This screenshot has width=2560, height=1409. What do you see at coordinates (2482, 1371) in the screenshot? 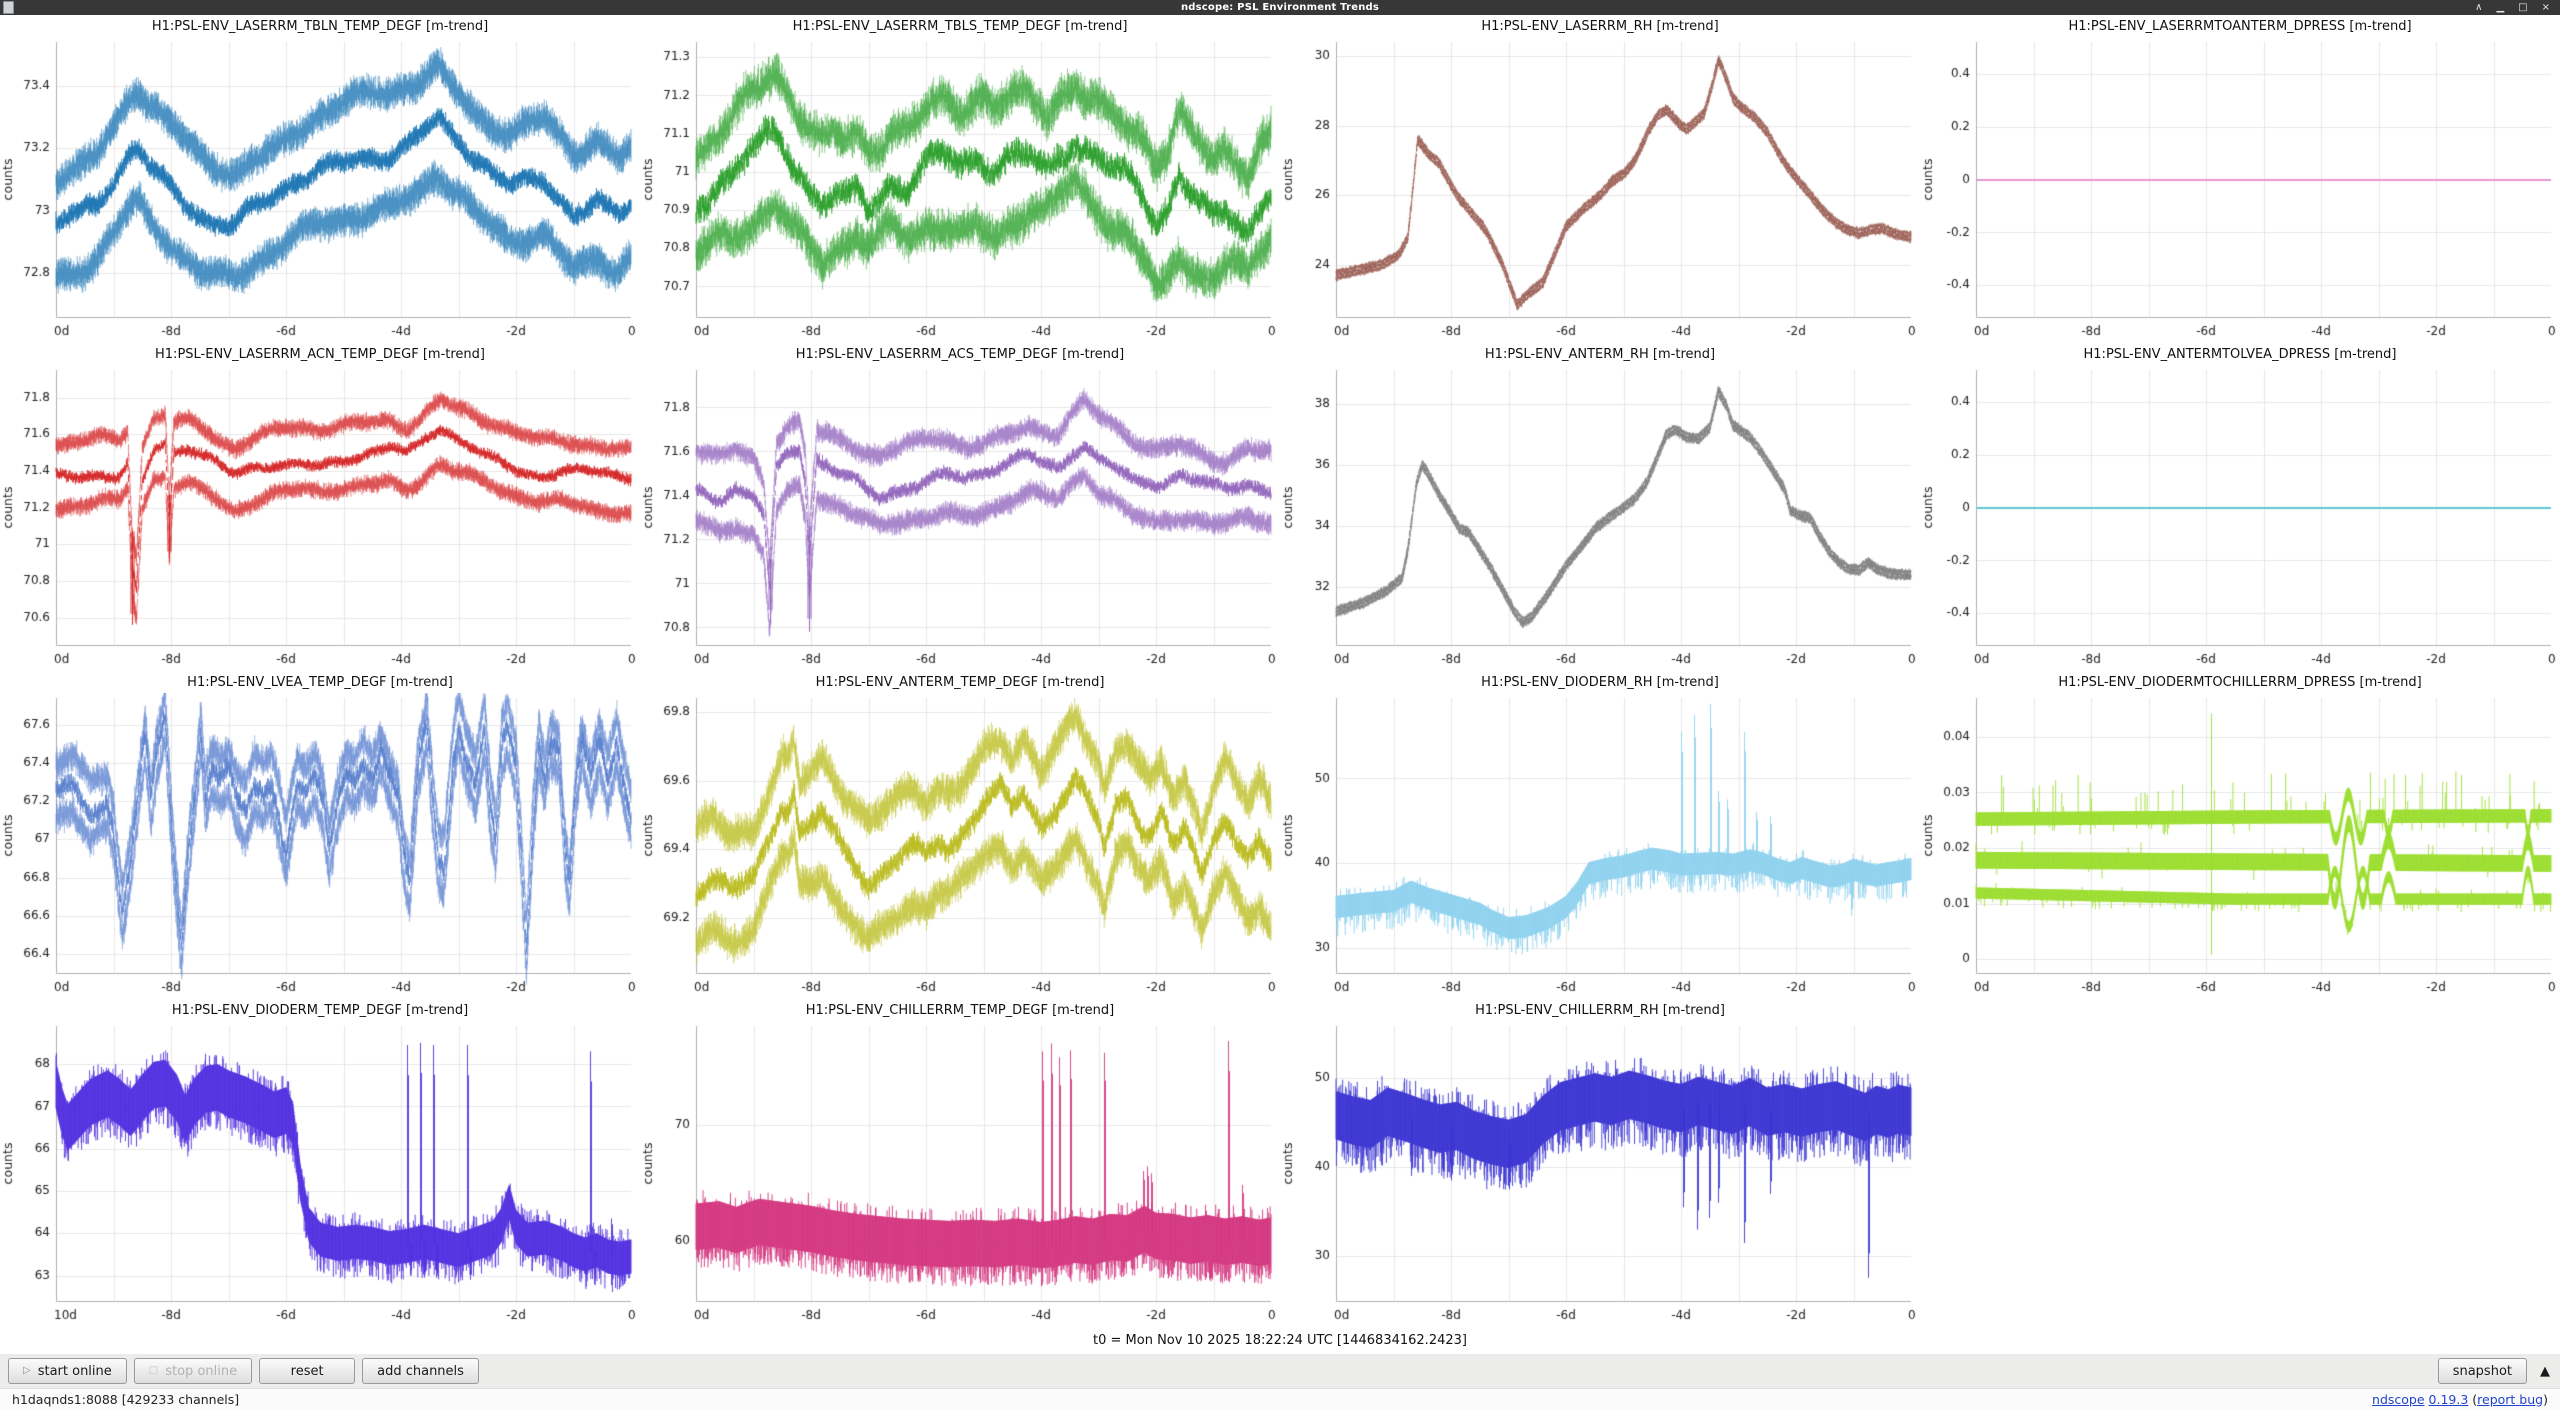
I see `snapshot-button: snapshot` at bounding box center [2482, 1371].